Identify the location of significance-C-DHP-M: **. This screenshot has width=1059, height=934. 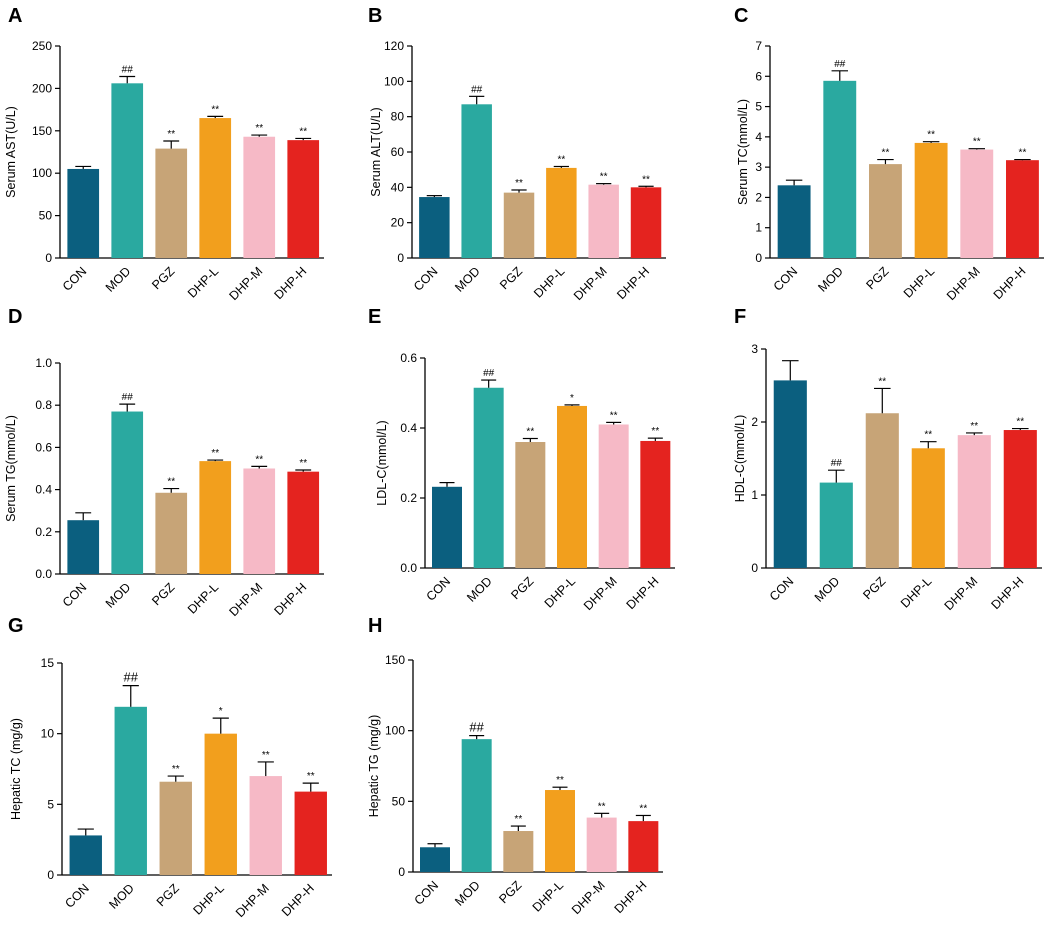
(977, 142).